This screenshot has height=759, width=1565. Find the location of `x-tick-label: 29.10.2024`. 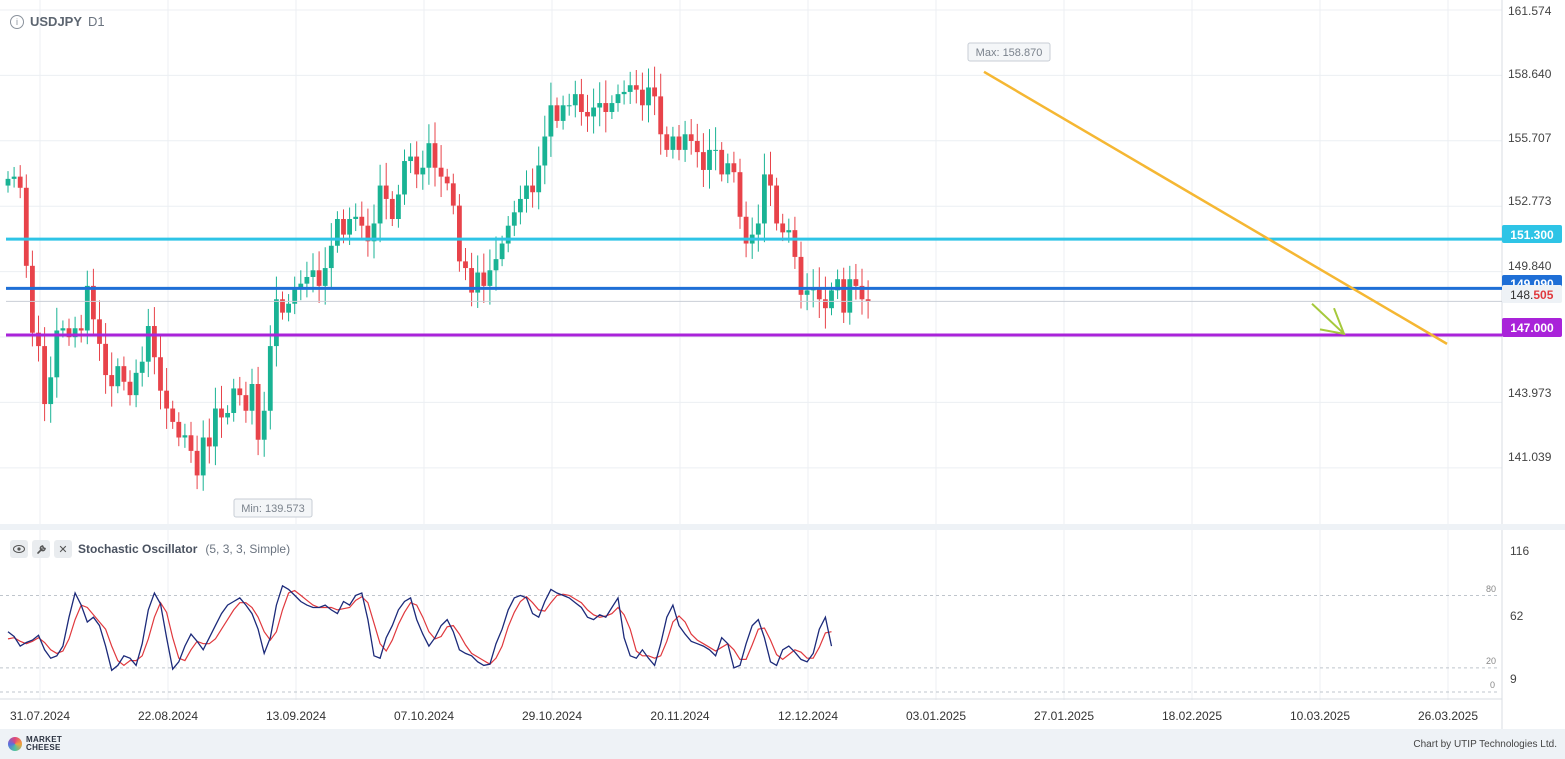

x-tick-label: 29.10.2024 is located at coordinates (552, 716).